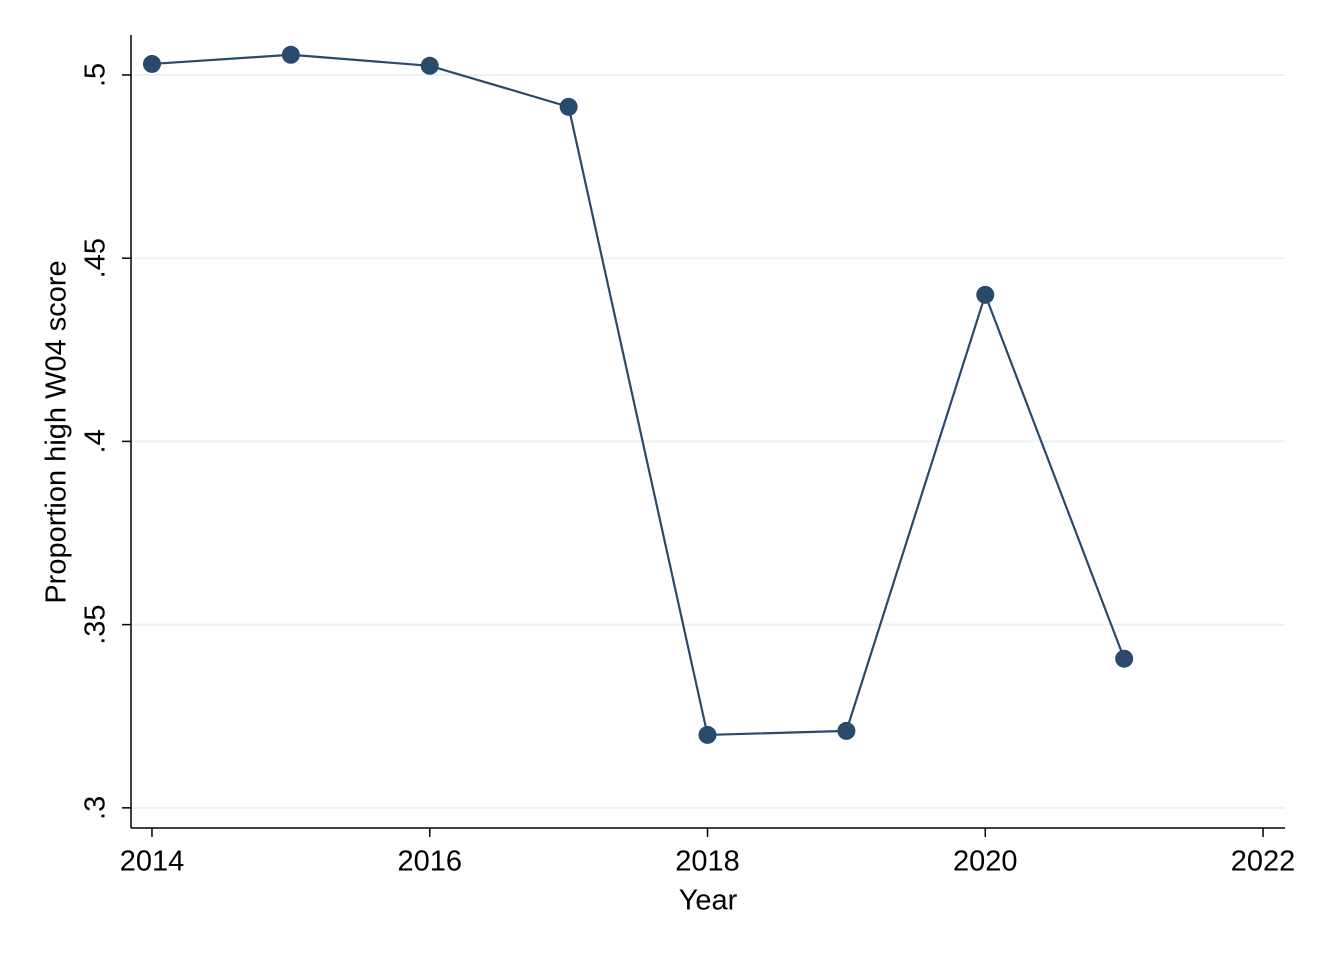  What do you see at coordinates (152, 862) in the screenshot?
I see `x-tick-label: 2014` at bounding box center [152, 862].